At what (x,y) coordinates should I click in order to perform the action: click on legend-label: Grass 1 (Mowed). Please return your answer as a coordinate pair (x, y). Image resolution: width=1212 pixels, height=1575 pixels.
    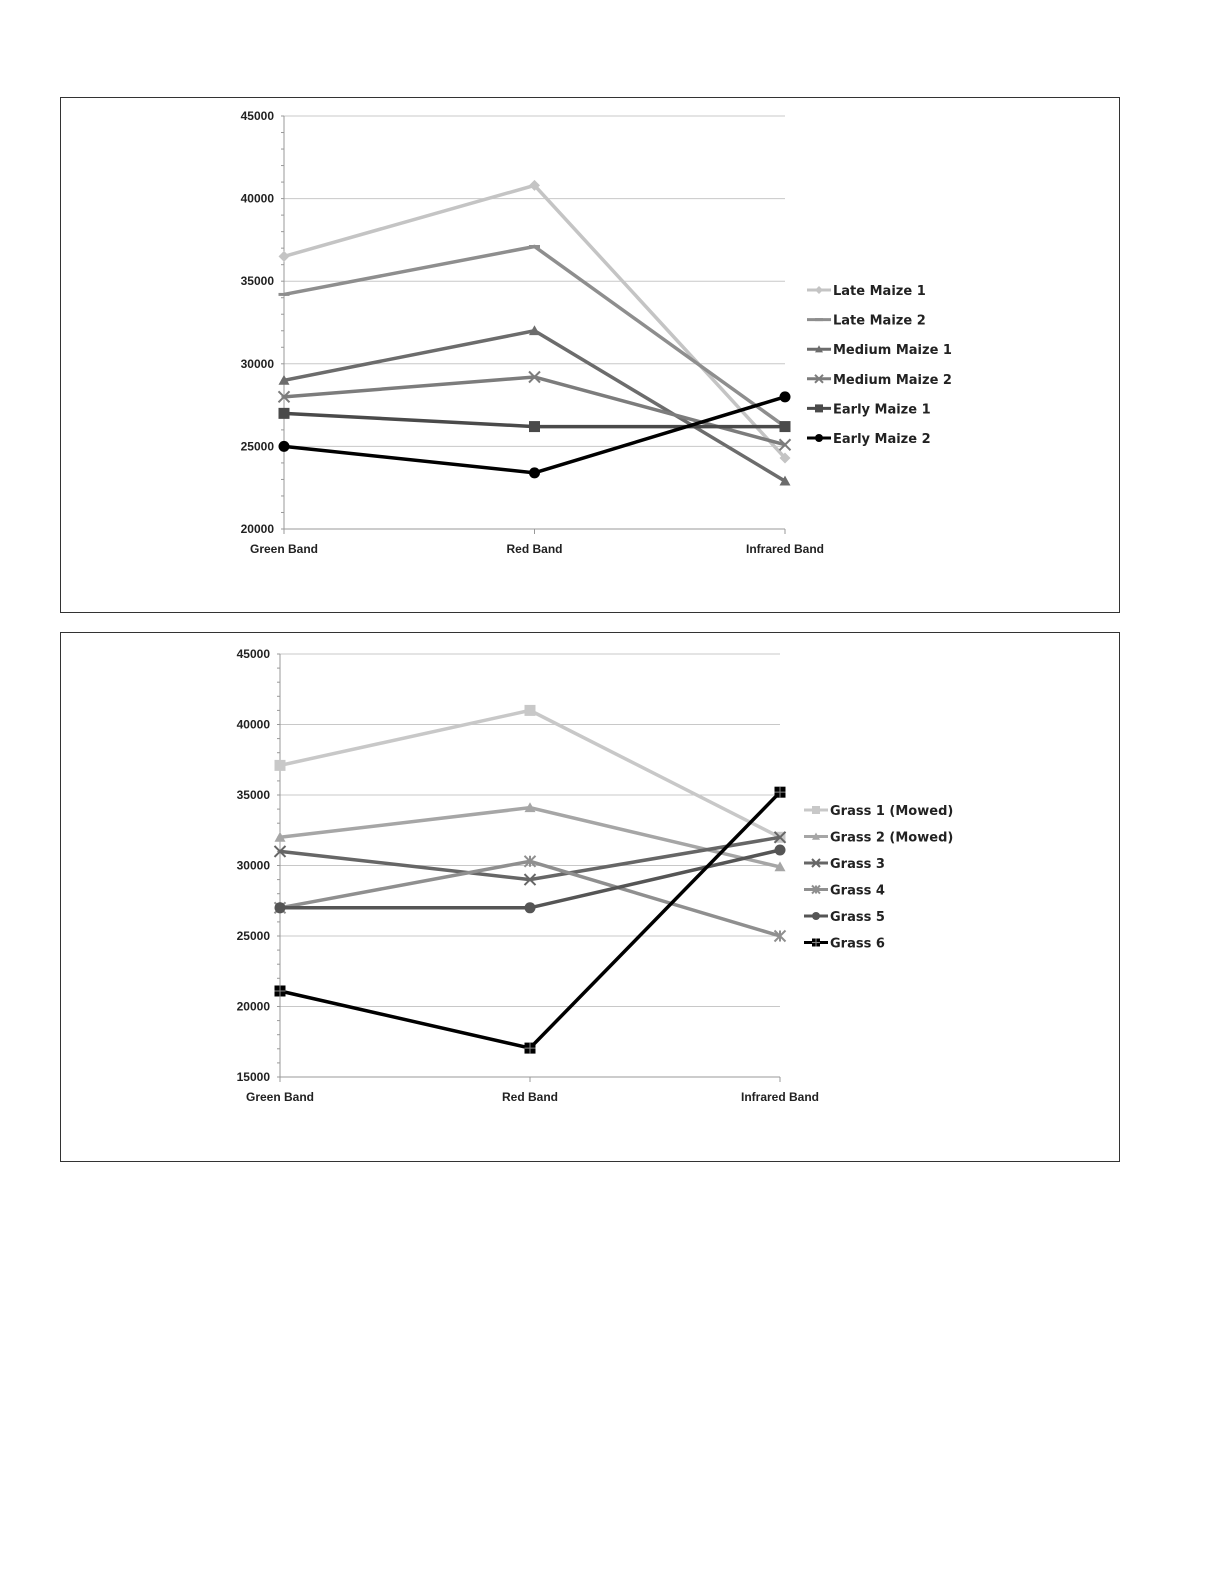
    Looking at the image, I should click on (891, 811).